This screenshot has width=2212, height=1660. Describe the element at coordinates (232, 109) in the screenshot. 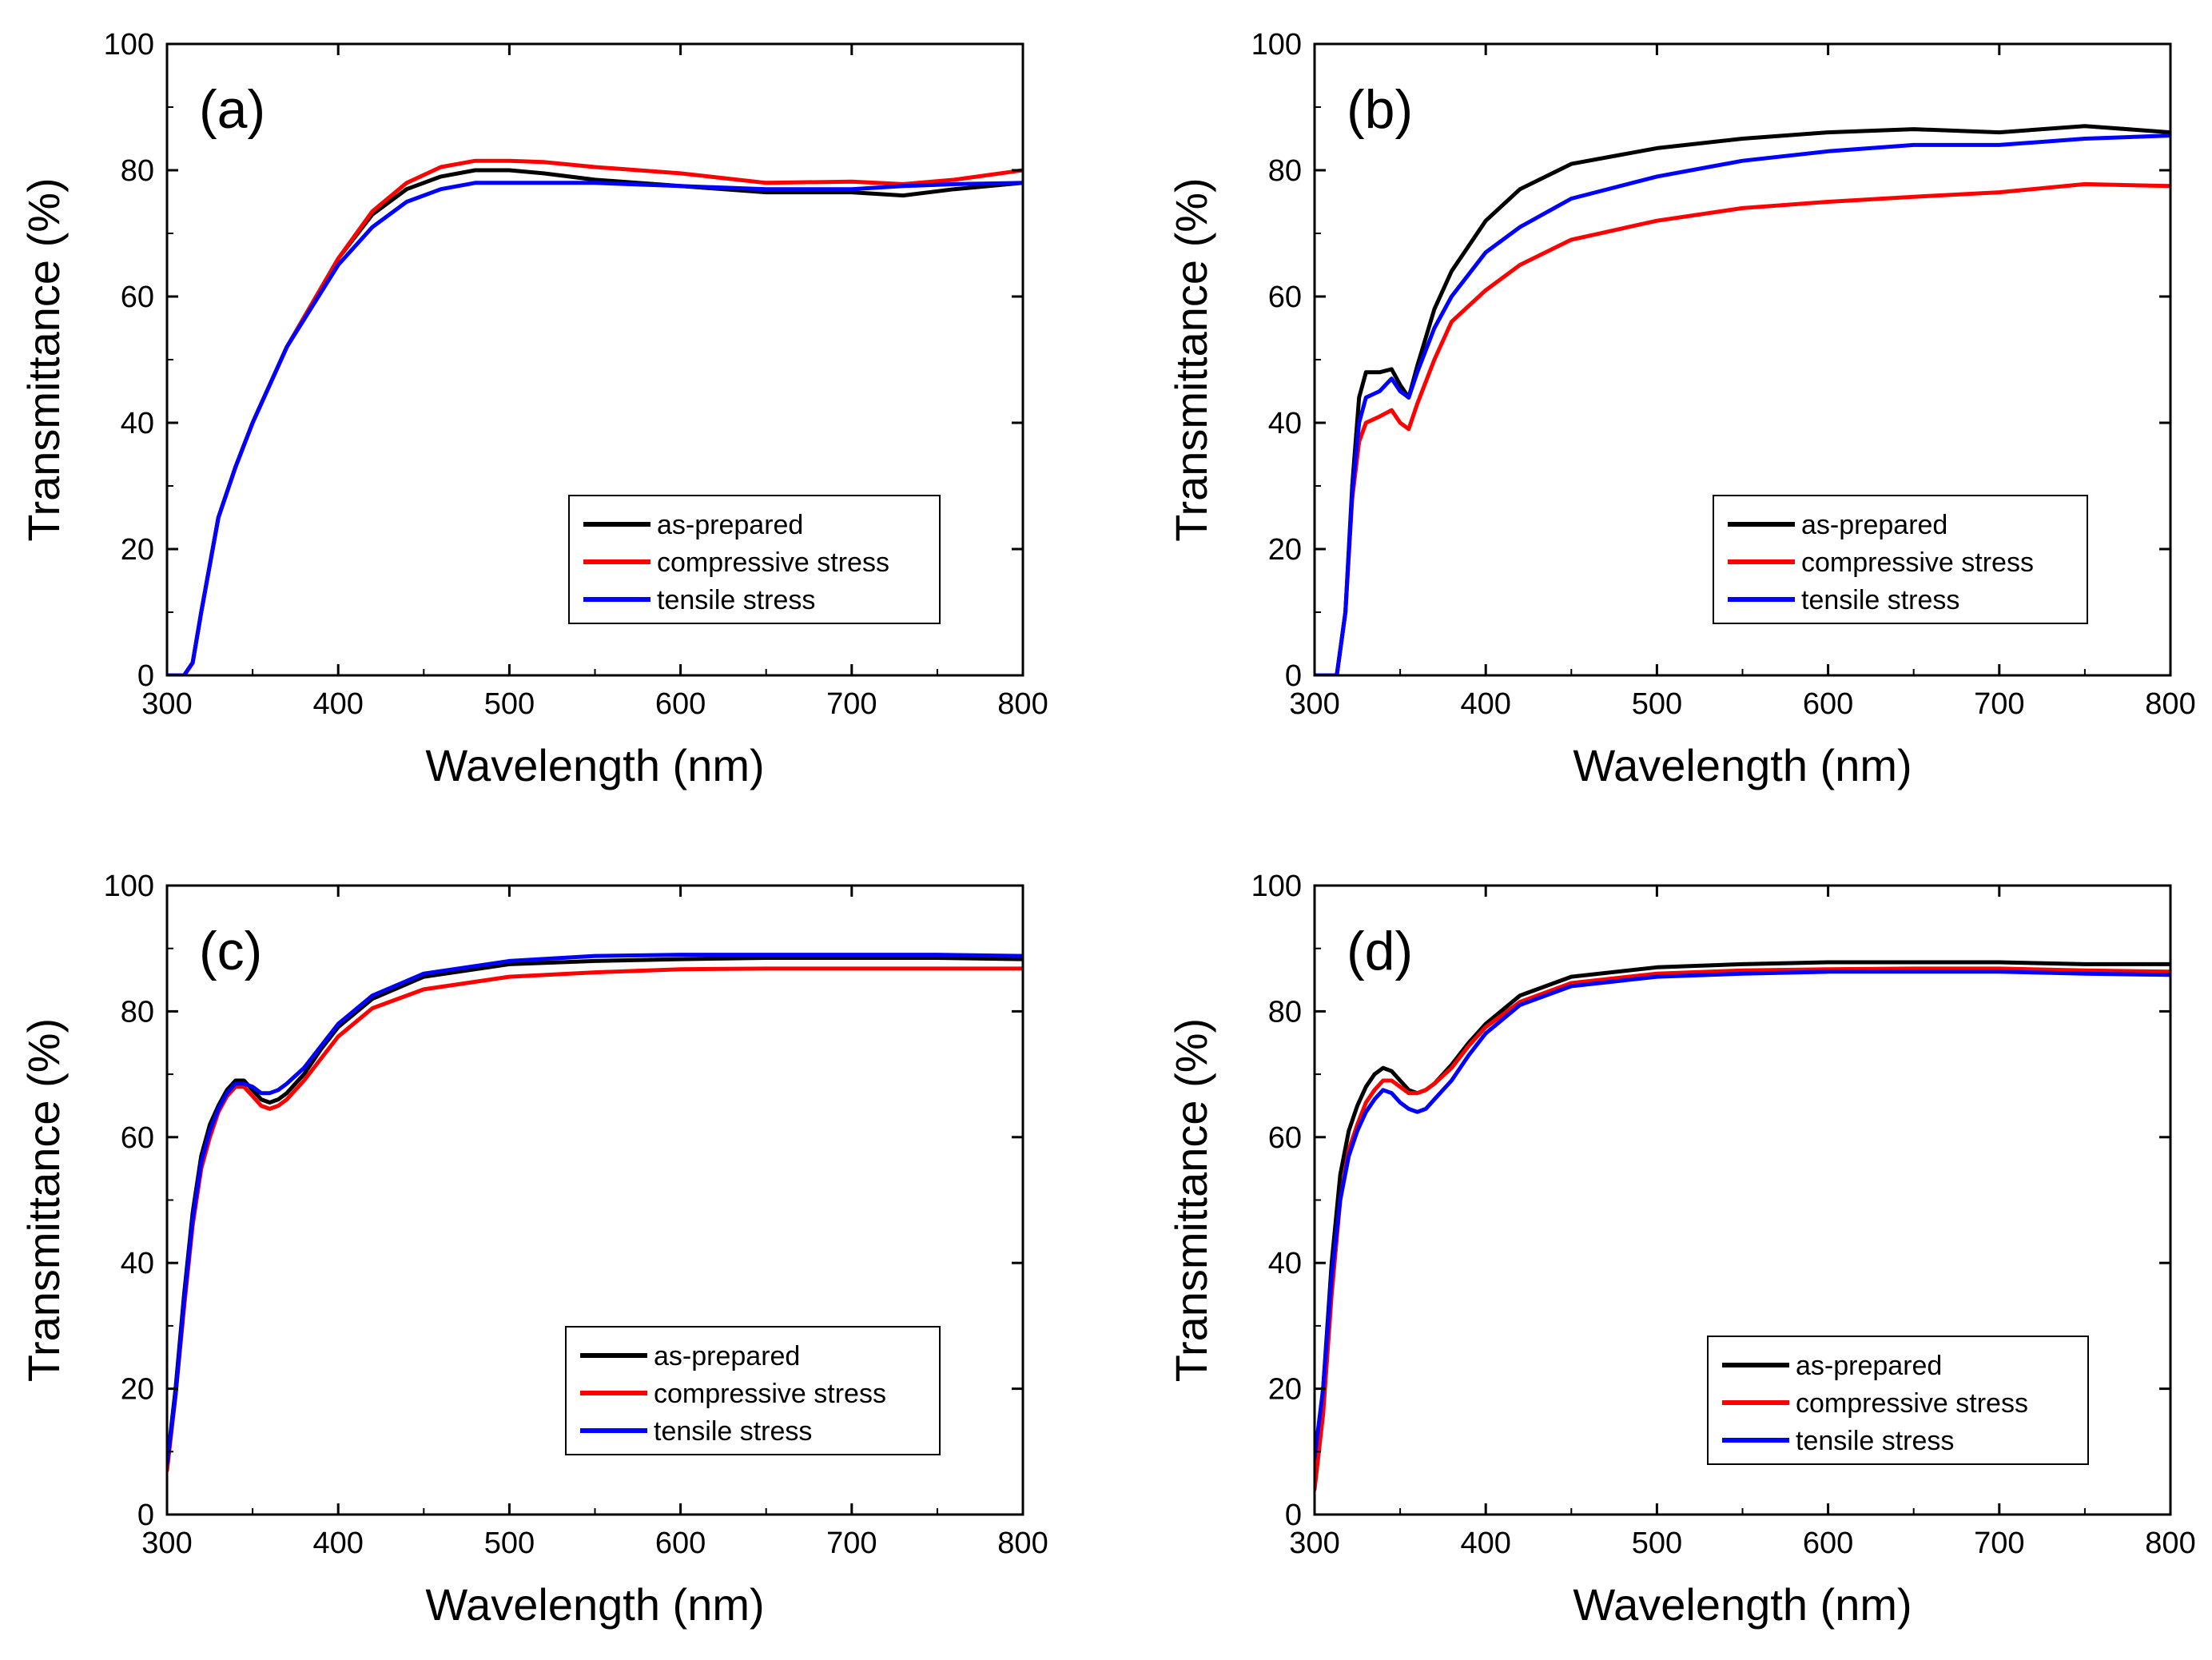

I see `panel-label: (a)` at that location.